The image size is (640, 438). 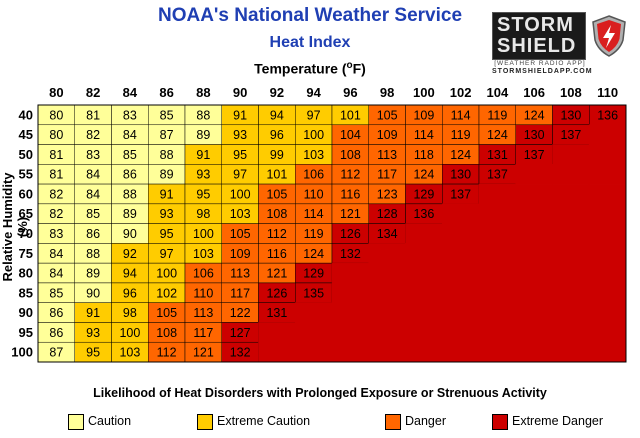 I want to click on heatmap-value-label: 130, so click(x=460, y=175).